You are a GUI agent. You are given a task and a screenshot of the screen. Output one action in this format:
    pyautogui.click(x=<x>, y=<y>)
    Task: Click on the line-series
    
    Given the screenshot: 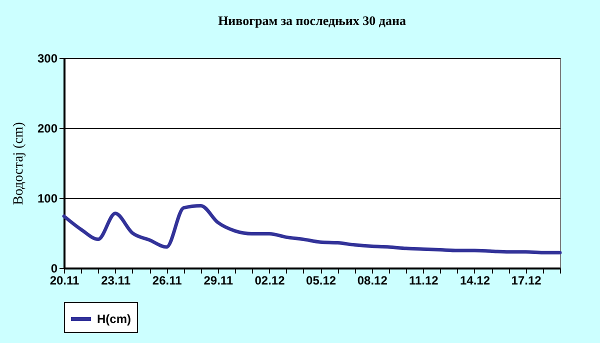 What is the action you would take?
    pyautogui.click(x=312, y=229)
    